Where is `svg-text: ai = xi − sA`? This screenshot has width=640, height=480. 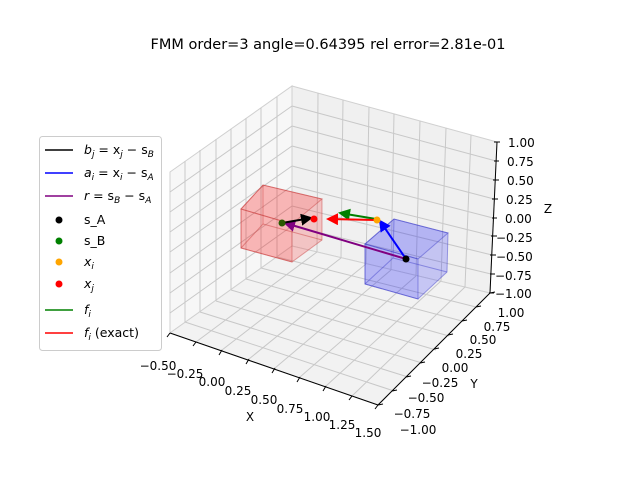 svg-text: ai = xi − sA is located at coordinates (119, 174).